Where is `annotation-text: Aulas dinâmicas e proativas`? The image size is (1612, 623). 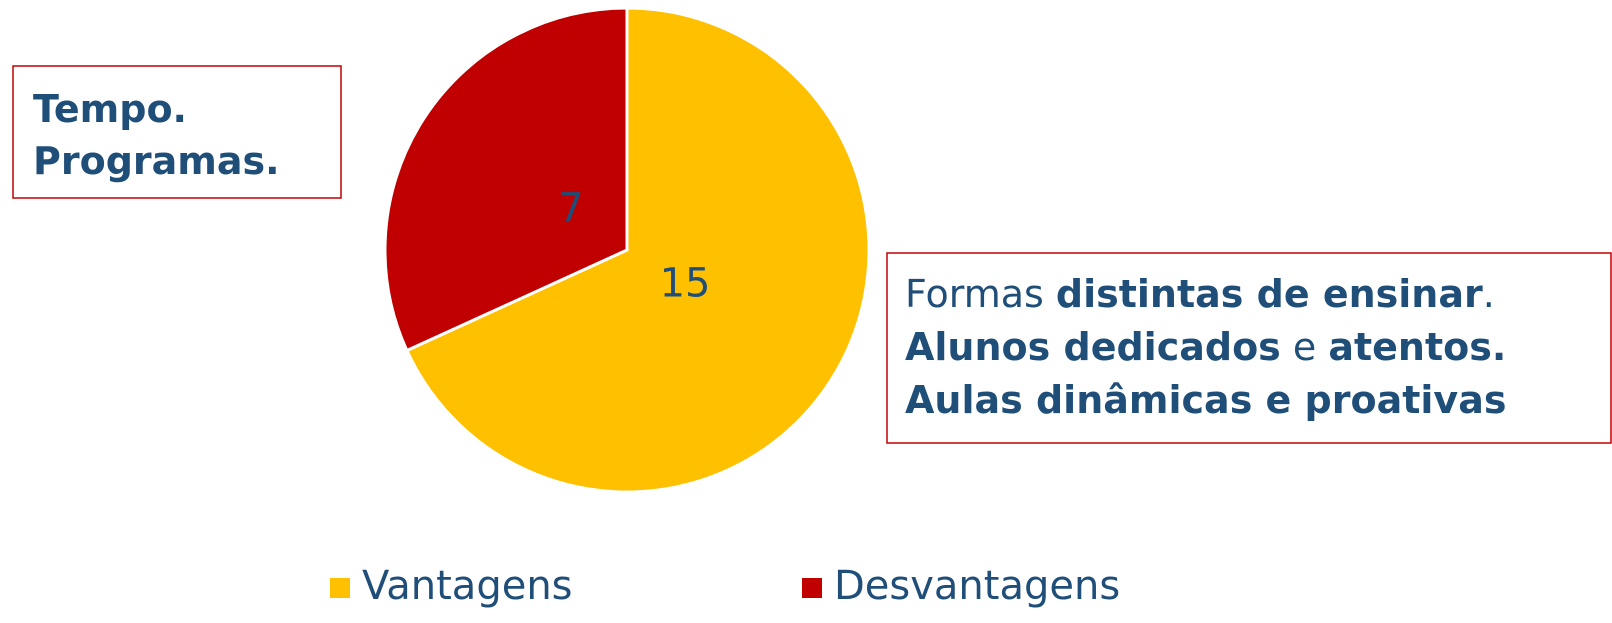 annotation-text: Aulas dinâmicas e proativas is located at coordinates (1205, 400).